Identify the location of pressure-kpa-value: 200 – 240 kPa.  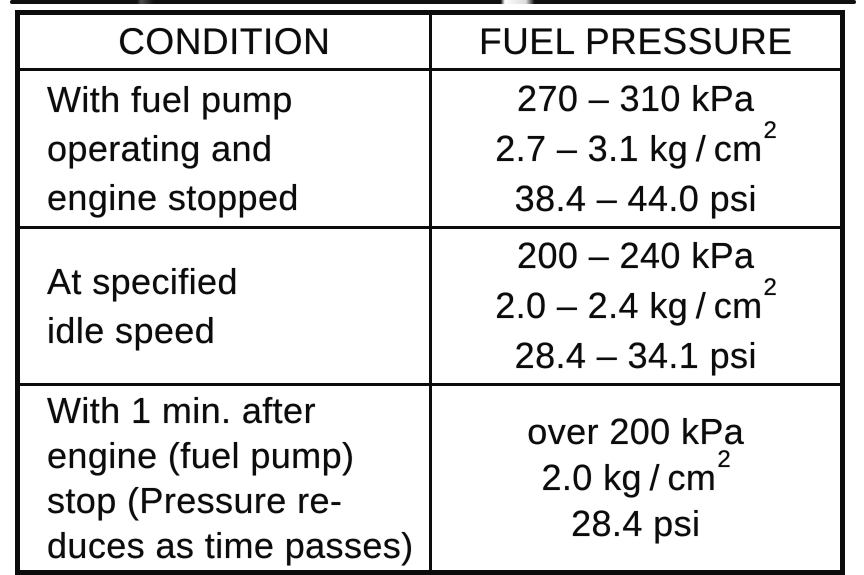
(636, 255).